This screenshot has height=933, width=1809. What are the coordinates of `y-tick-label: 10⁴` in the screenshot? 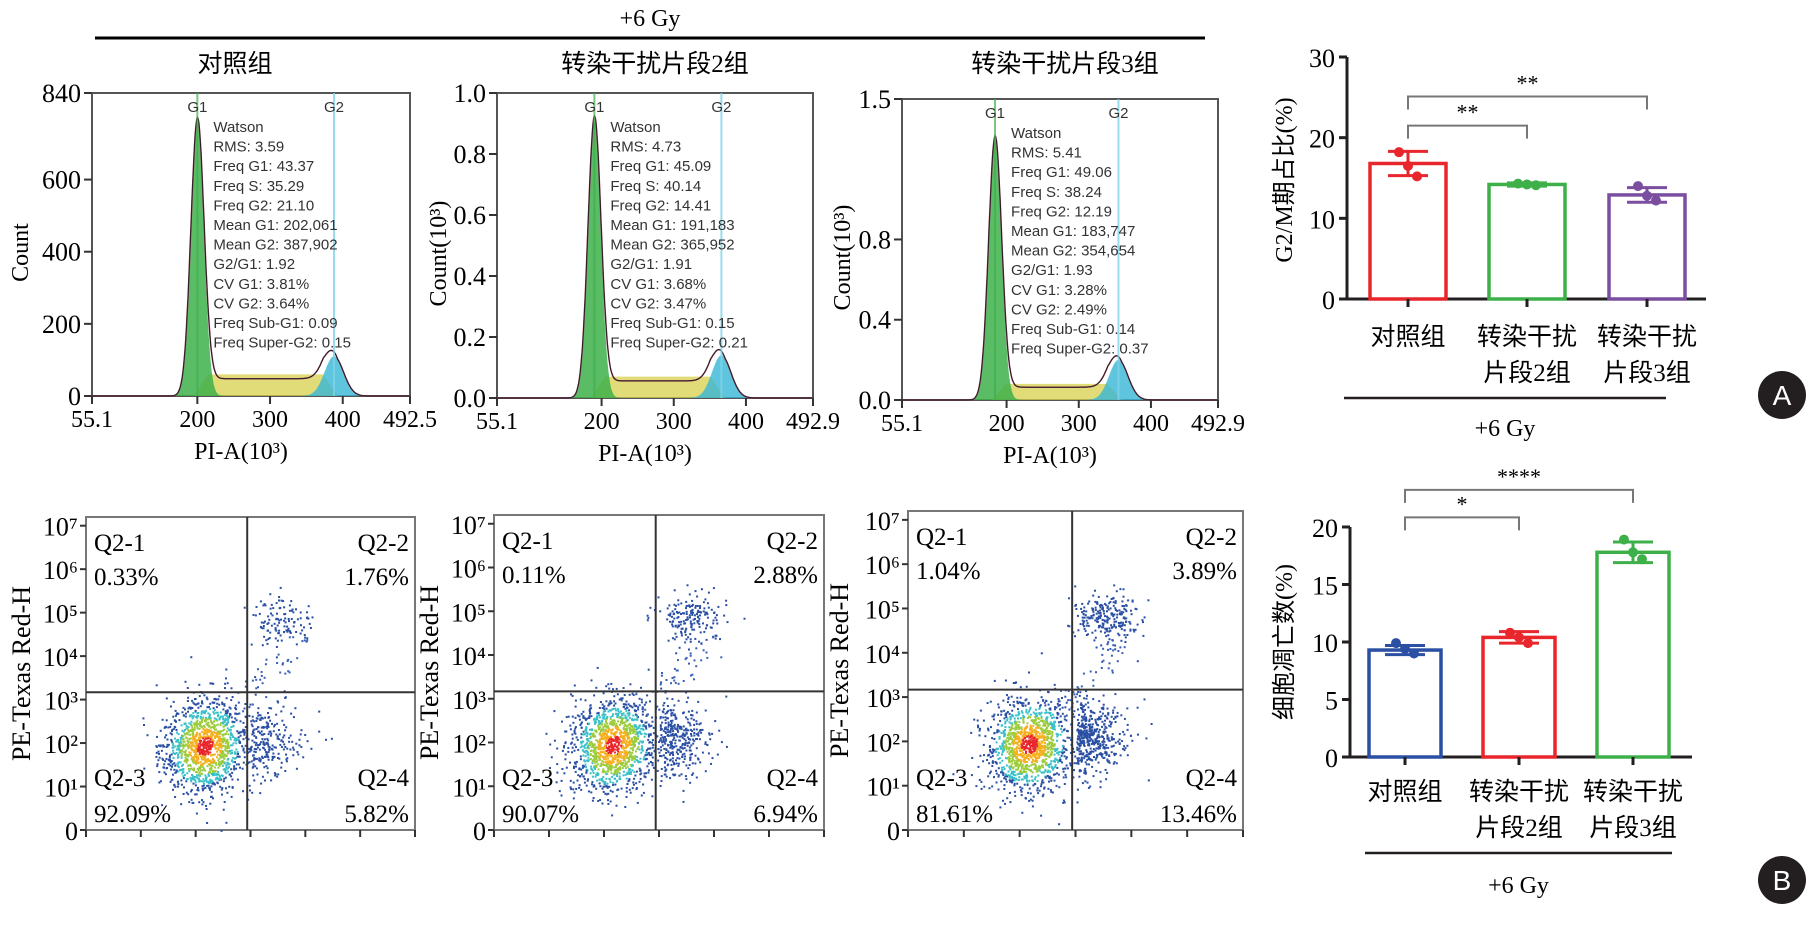 It's located at (60, 657).